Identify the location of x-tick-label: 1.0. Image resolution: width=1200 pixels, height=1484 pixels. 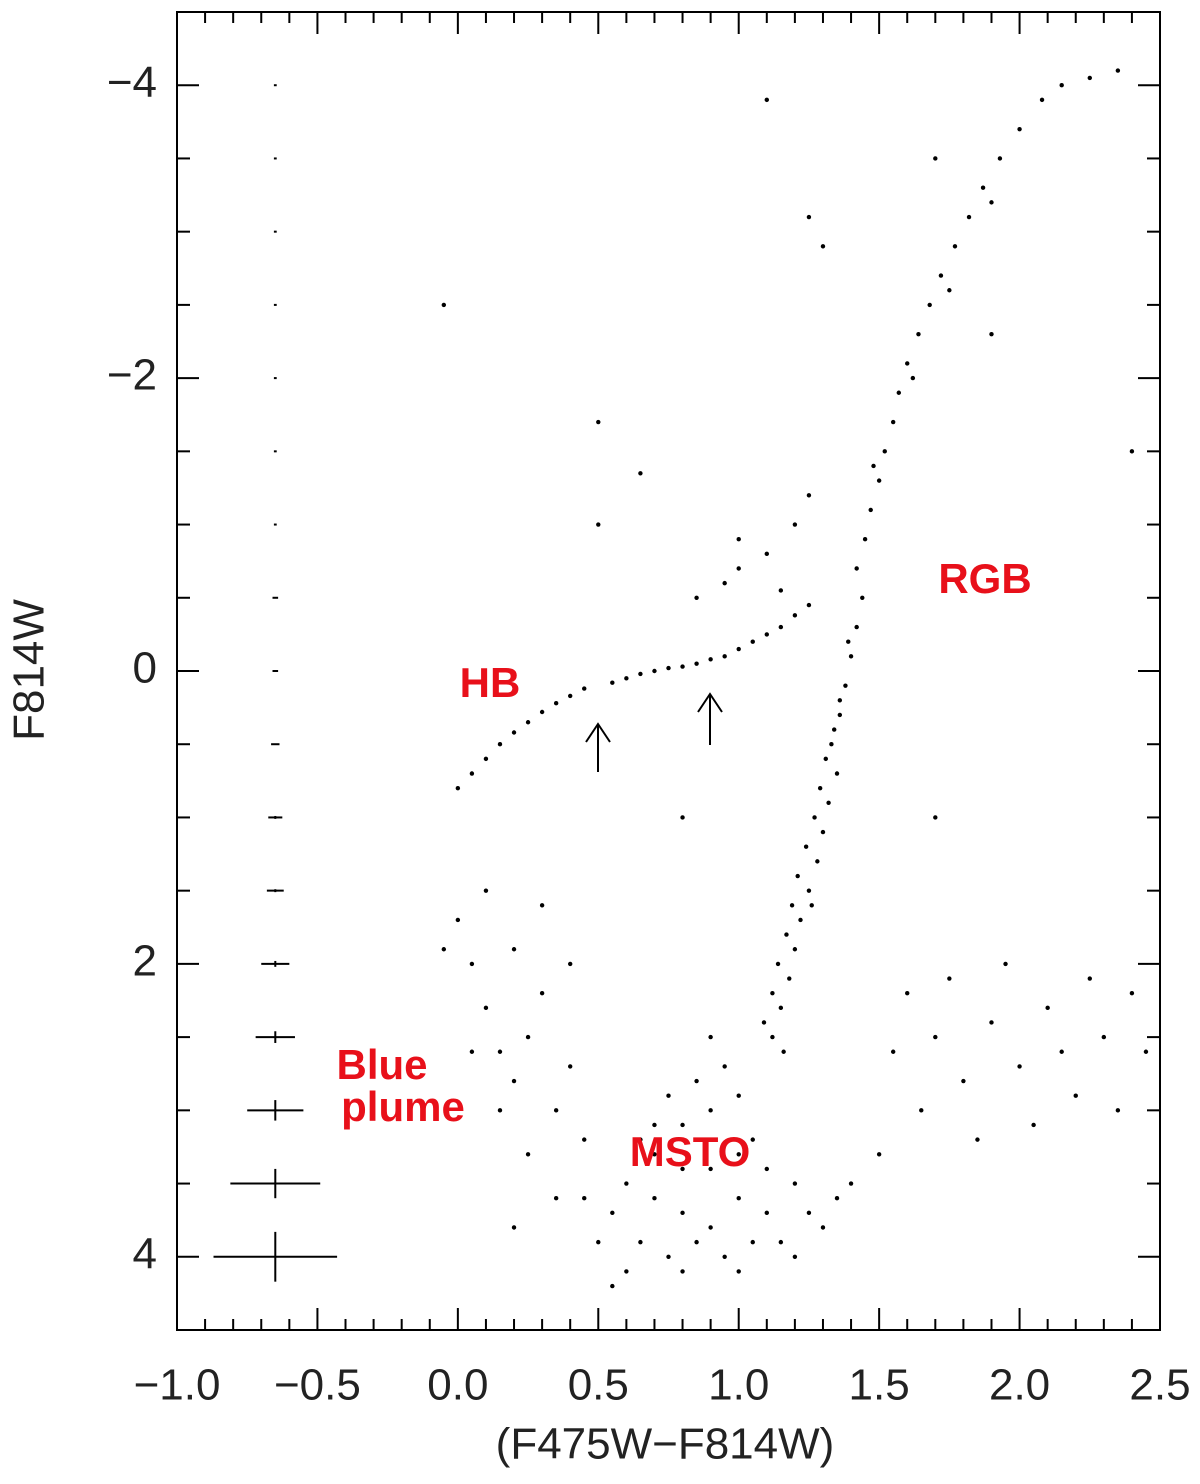
(738, 1385).